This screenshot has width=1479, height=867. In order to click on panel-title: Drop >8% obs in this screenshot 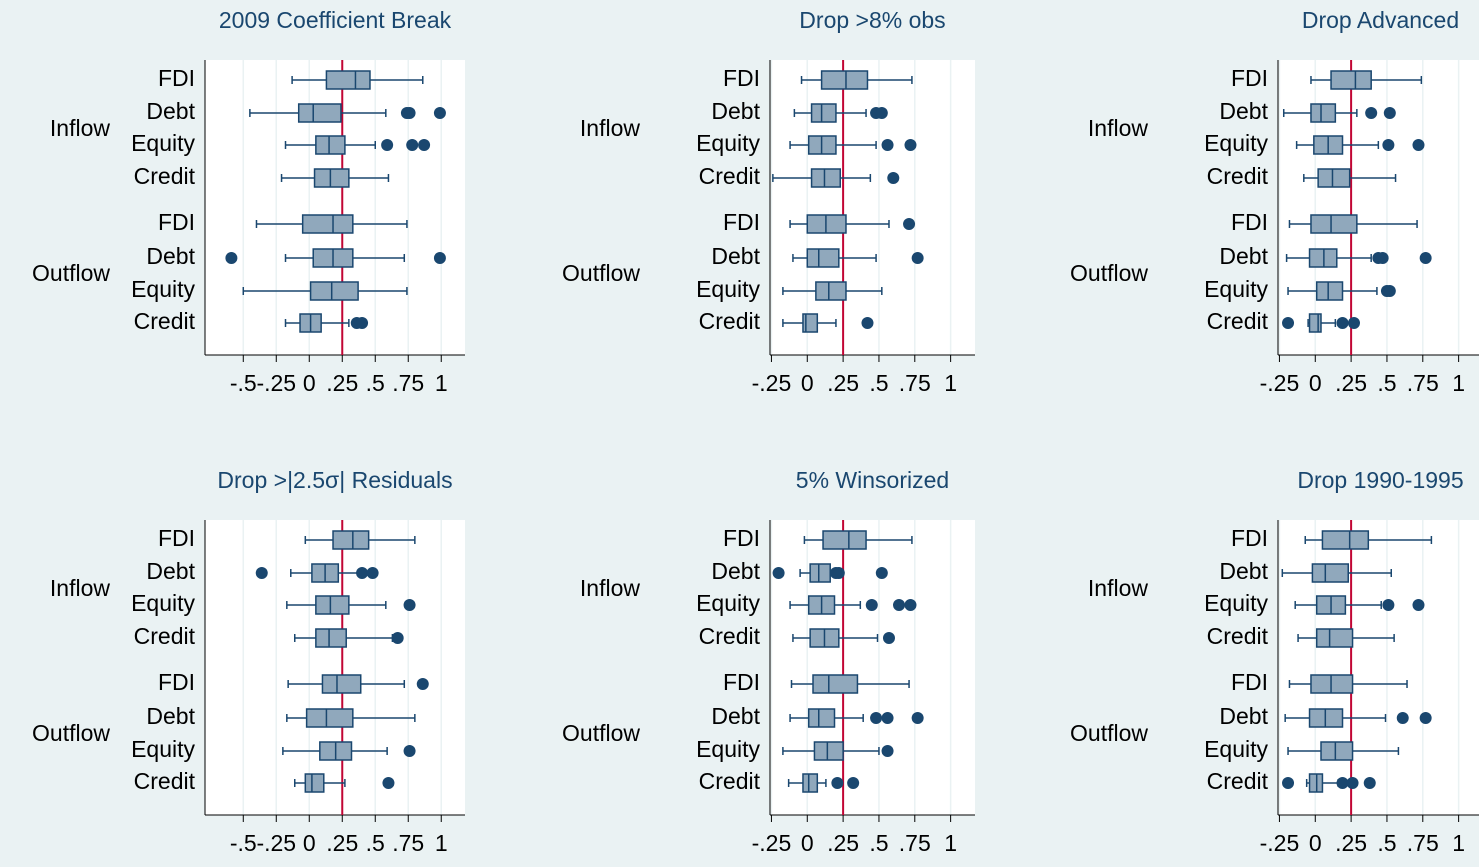, I will do `click(872, 20)`.